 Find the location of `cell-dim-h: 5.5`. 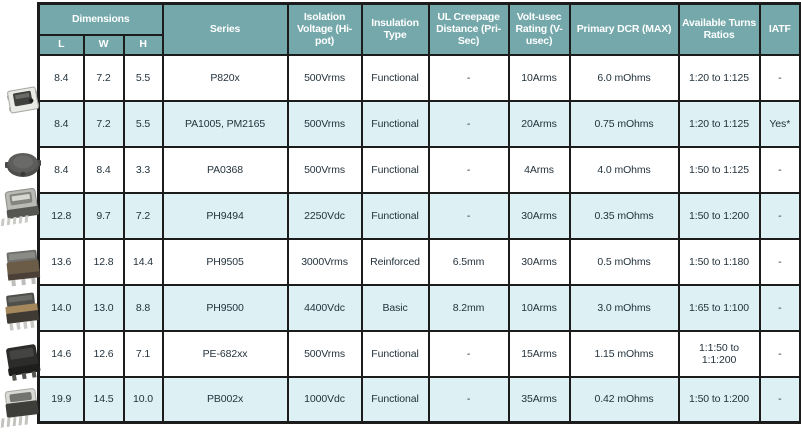

cell-dim-h: 5.5 is located at coordinates (143, 77).